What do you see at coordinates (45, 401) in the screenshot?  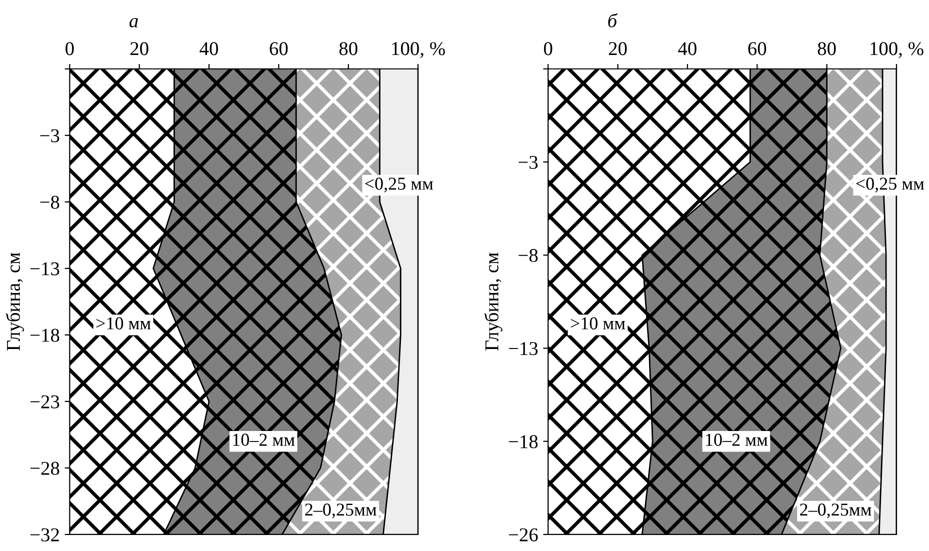 I see `y-tick-label: −23` at bounding box center [45, 401].